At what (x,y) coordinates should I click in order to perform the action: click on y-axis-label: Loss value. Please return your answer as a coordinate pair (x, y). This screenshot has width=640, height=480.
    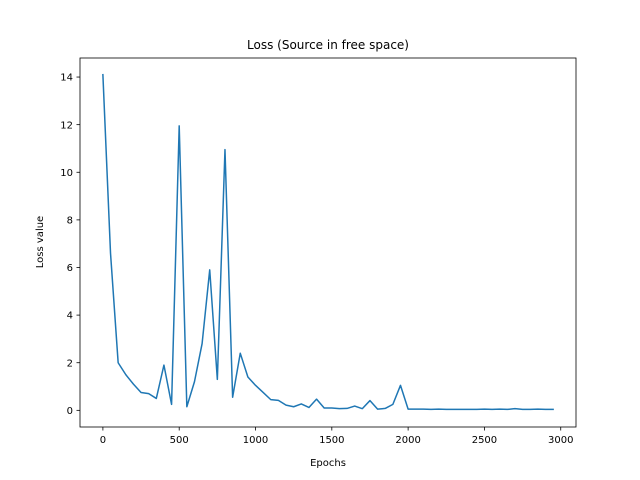
    Looking at the image, I should click on (40, 242).